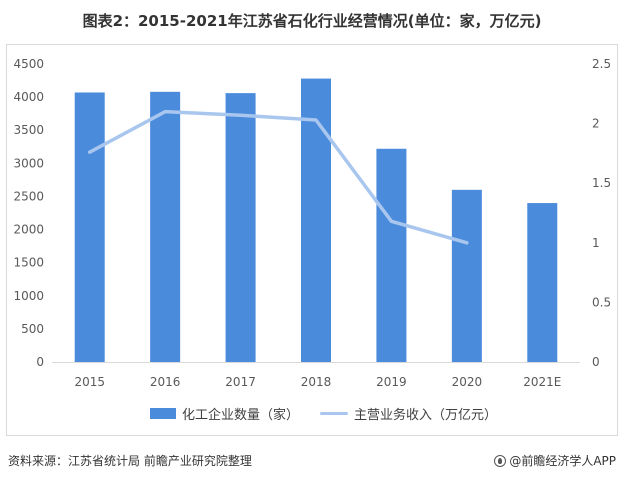 The width and height of the screenshot is (624, 482). What do you see at coordinates (542, 382) in the screenshot?
I see `x-tick-label: 2021E` at bounding box center [542, 382].